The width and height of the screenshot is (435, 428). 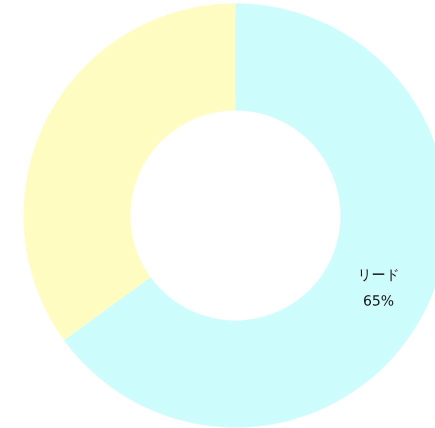 What do you see at coordinates (379, 275) in the screenshot?
I see `slice-label: リード` at bounding box center [379, 275].